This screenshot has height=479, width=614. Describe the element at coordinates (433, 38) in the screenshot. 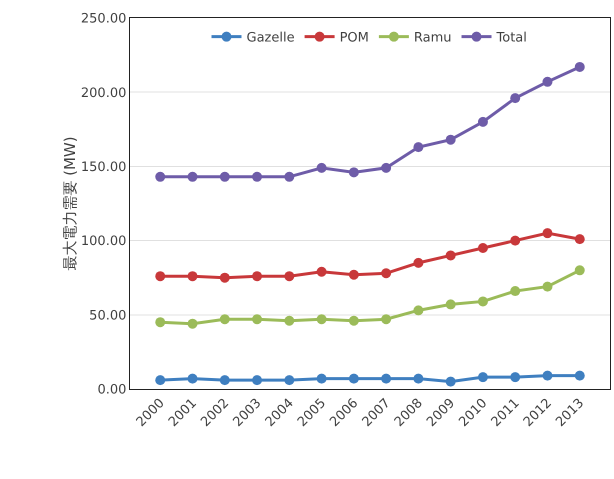

I see `legend-label: Ramu` at that location.